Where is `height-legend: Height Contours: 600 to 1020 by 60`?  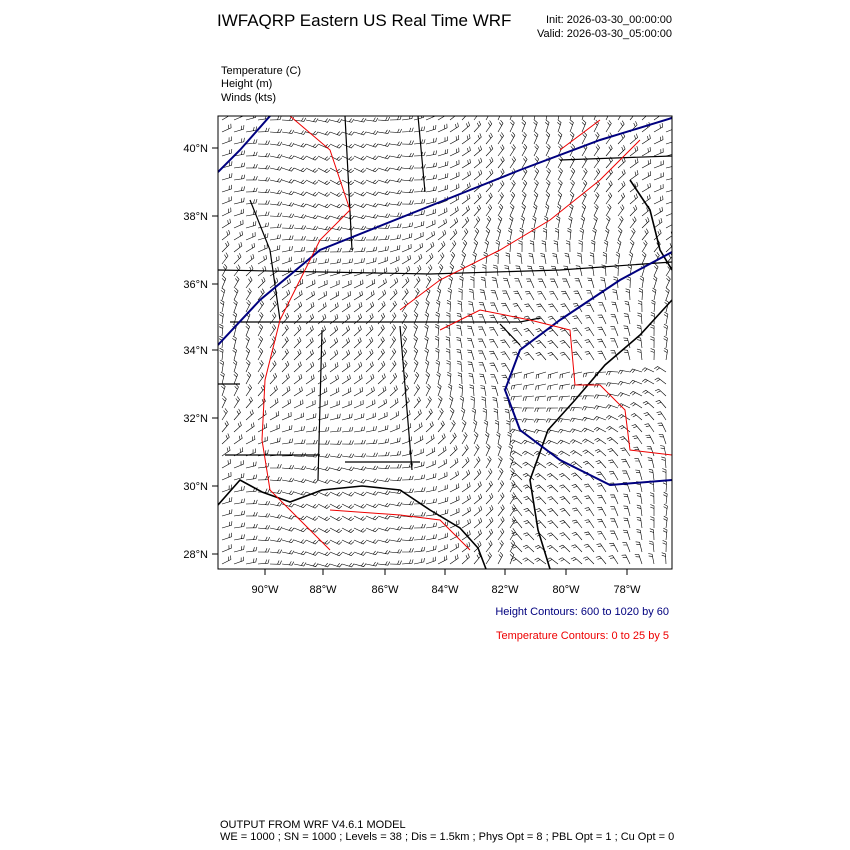 height-legend: Height Contours: 600 to 1020 by 60 is located at coordinates (582, 612).